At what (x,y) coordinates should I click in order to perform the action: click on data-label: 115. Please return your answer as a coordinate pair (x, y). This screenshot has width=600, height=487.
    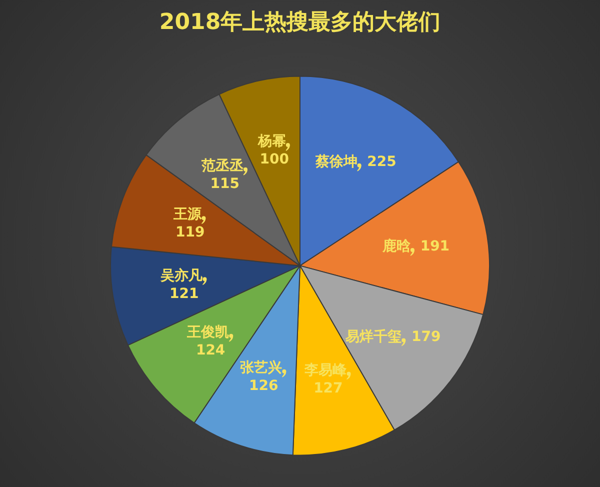
    Looking at the image, I should click on (225, 184).